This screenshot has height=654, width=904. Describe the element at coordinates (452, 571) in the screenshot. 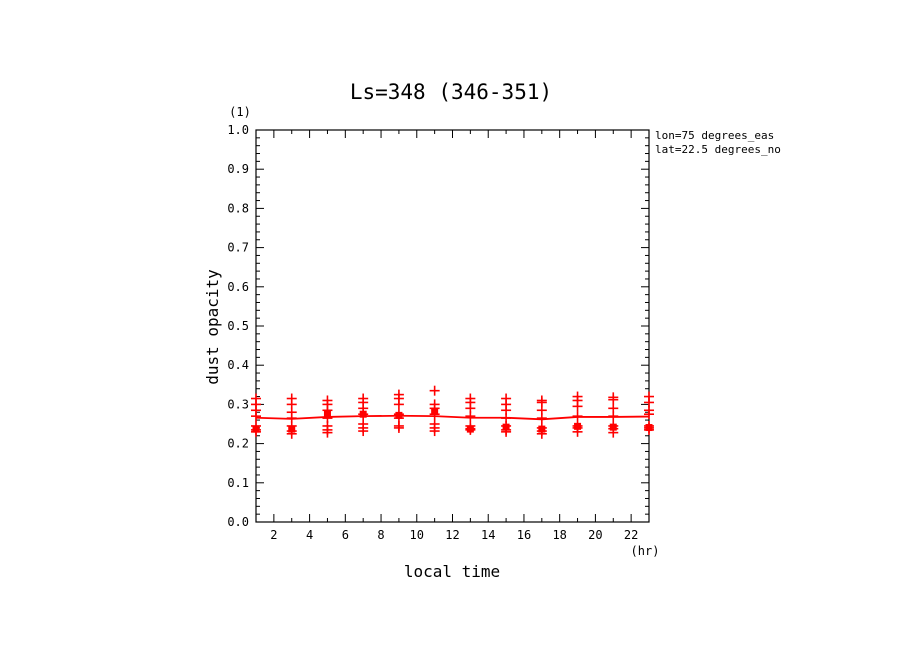

I see `x-axis-label: local time` at that location.